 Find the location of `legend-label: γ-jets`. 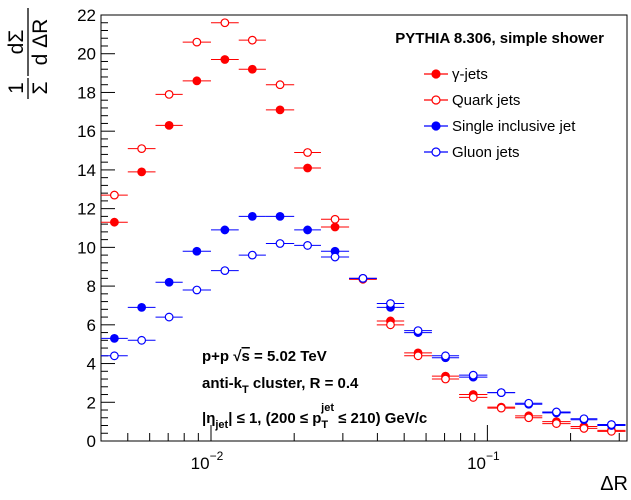

legend-label: γ-jets is located at coordinates (470, 74).